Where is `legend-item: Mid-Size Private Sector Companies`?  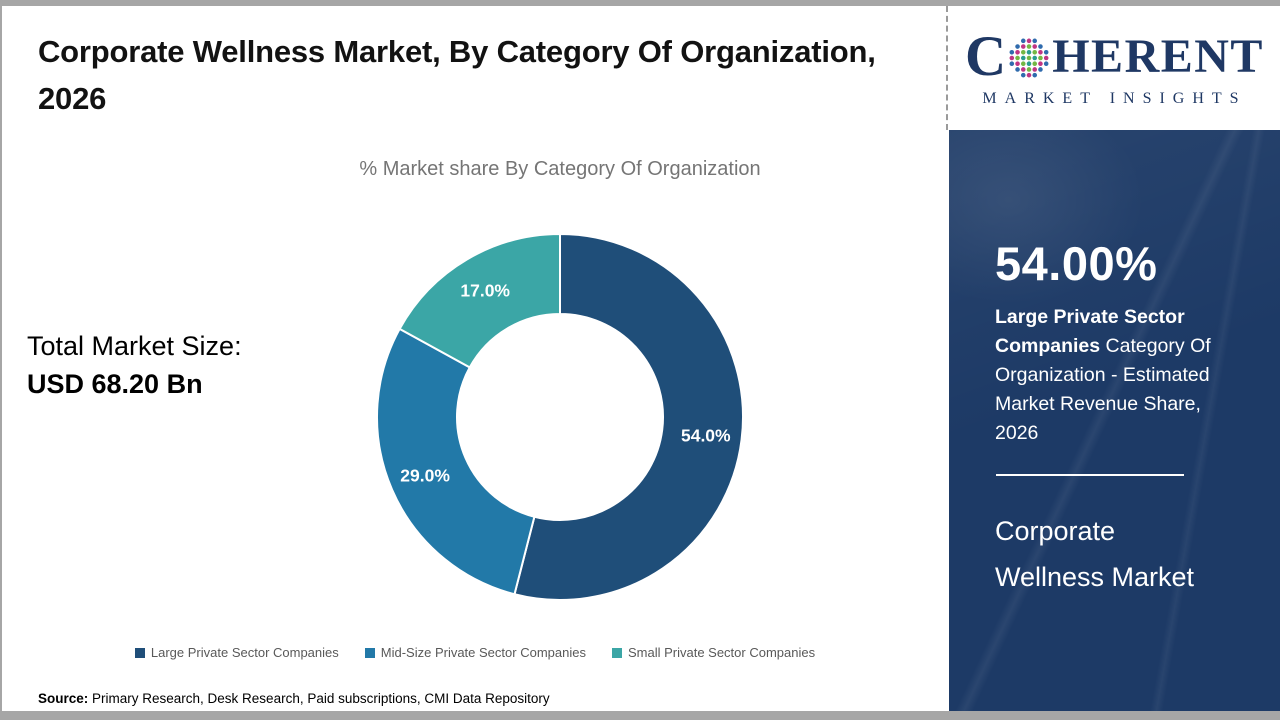
legend-item: Mid-Size Private Sector Companies is located at coordinates (475, 652).